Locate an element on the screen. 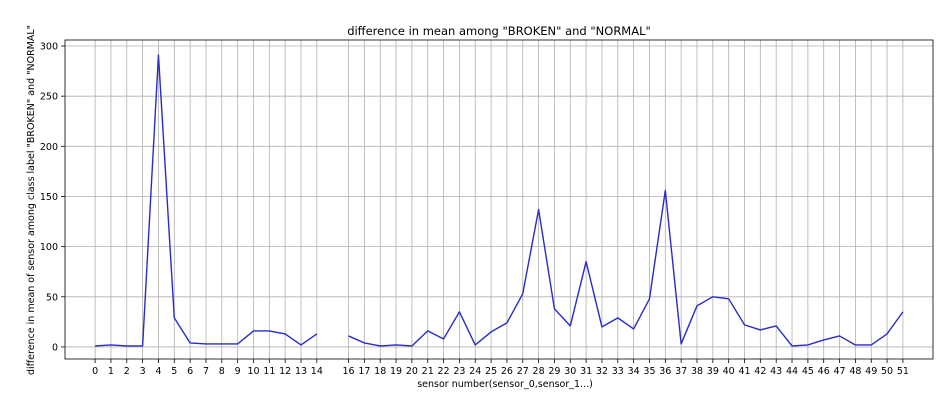 Image resolution: width=947 pixels, height=407 pixels. x-tick-label: 16 is located at coordinates (348, 371).